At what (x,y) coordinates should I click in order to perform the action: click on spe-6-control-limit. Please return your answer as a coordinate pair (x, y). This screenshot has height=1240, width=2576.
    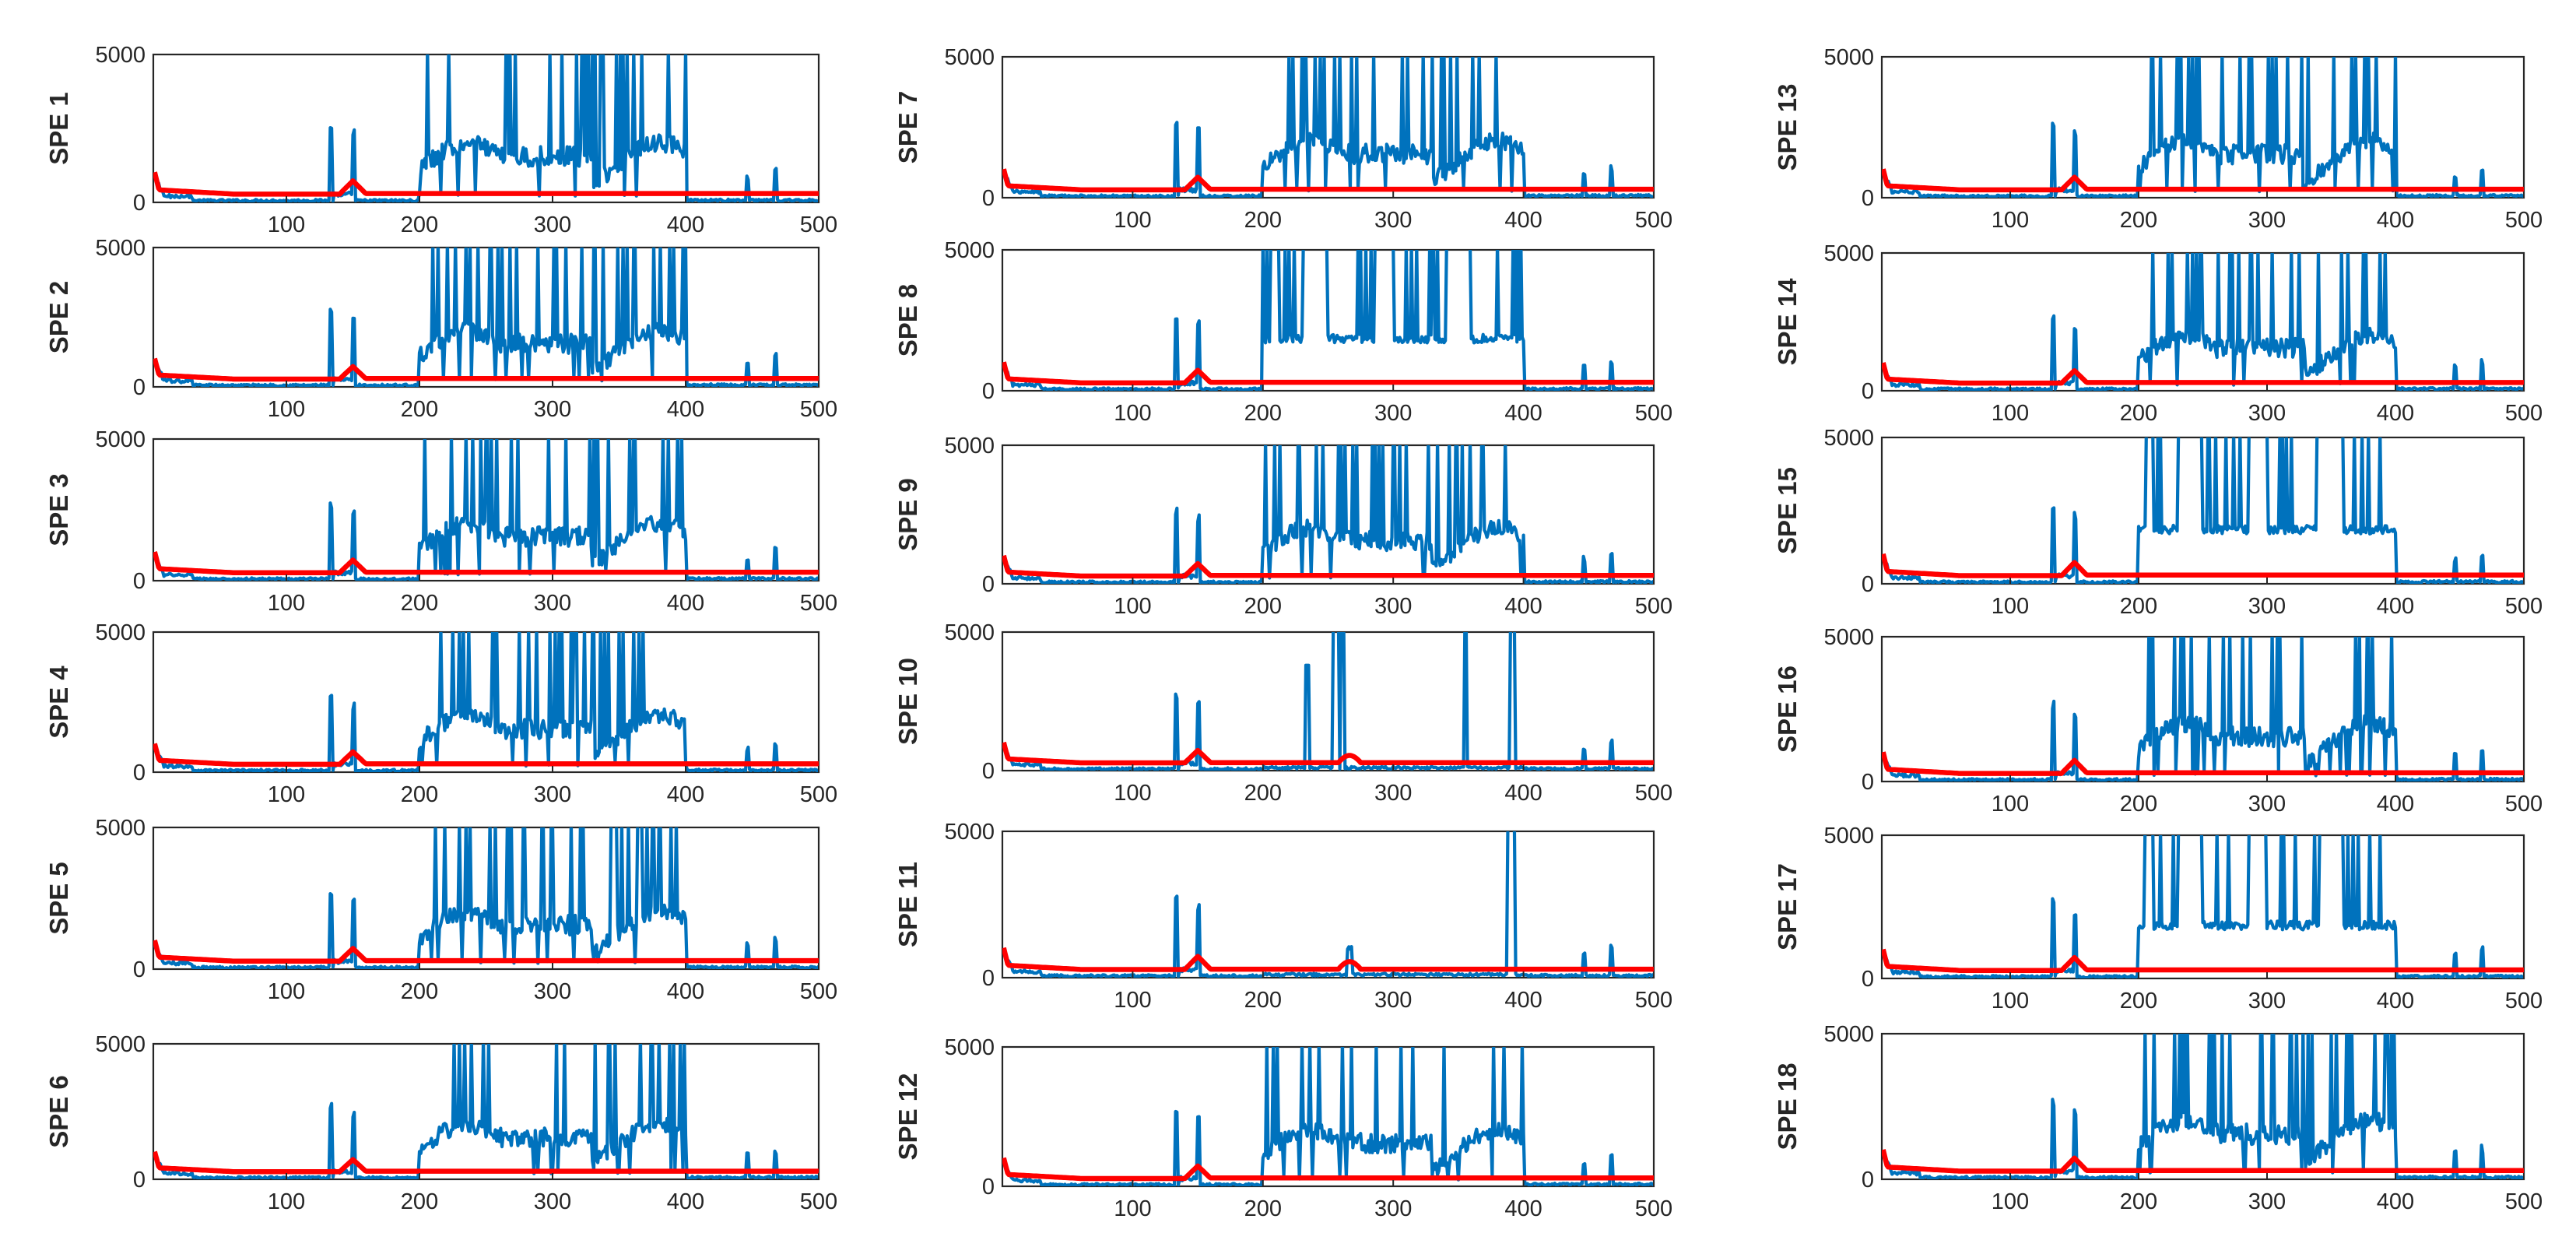
    Looking at the image, I should click on (486, 1162).